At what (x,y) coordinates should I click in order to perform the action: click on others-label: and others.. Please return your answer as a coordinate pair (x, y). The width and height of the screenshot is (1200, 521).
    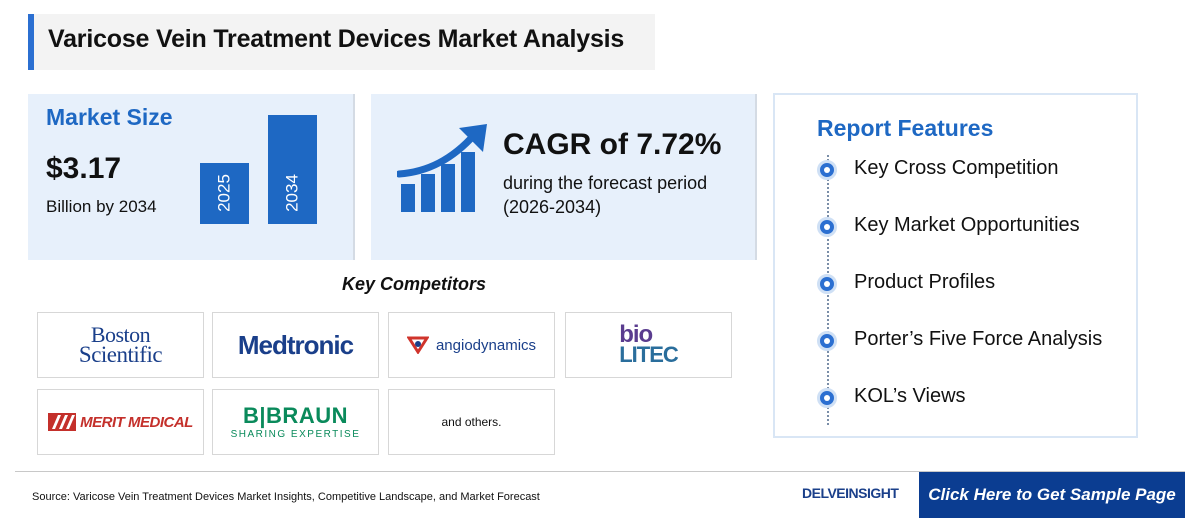
    Looking at the image, I should click on (471, 422).